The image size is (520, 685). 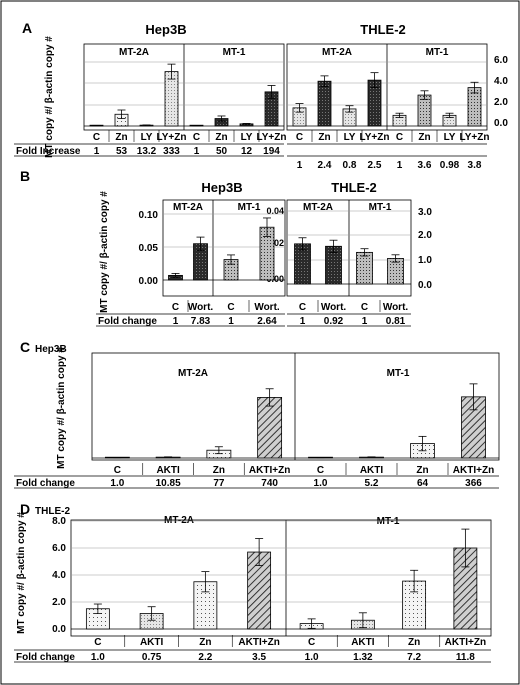 I want to click on panel-d-ylabel-text: MT copy #/ β-actin copy #, so click(x=21, y=573).